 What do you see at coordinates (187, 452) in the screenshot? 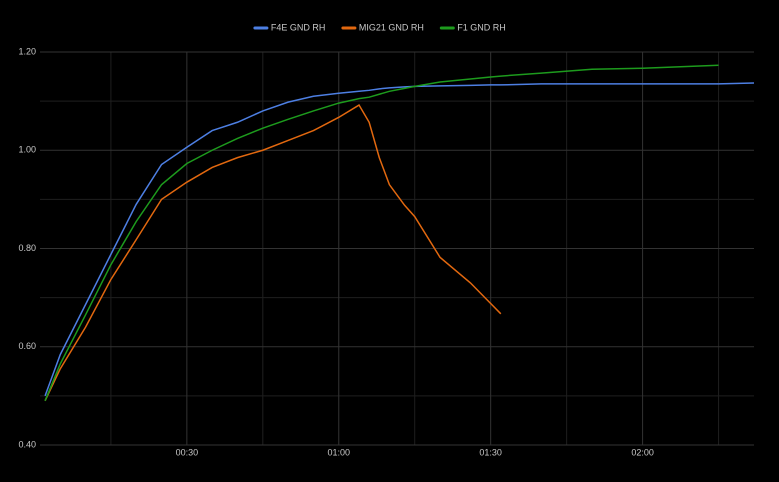
I see `x-tick-label: 00:30` at bounding box center [187, 452].